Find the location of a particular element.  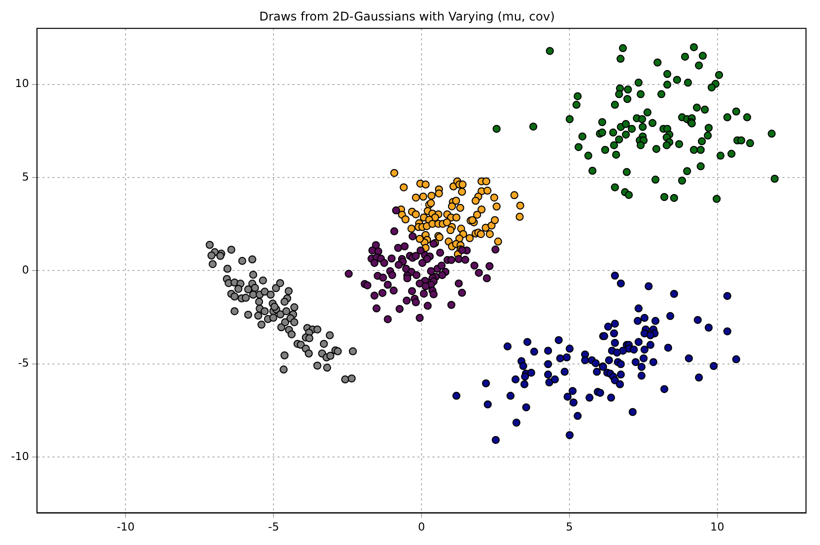

x-tick-label: 0 is located at coordinates (421, 527).